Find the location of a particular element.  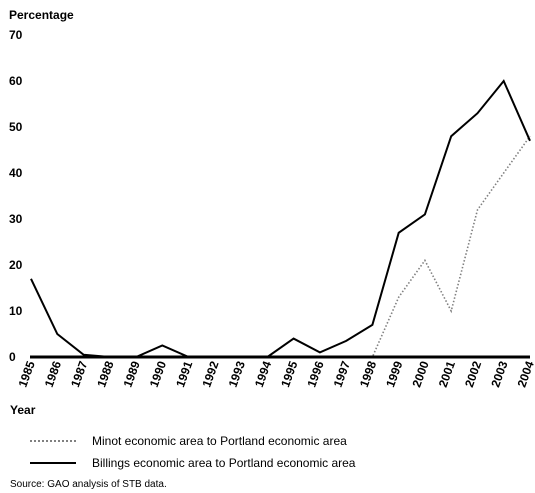

x-tick-label: 2000 is located at coordinates (420, 374).